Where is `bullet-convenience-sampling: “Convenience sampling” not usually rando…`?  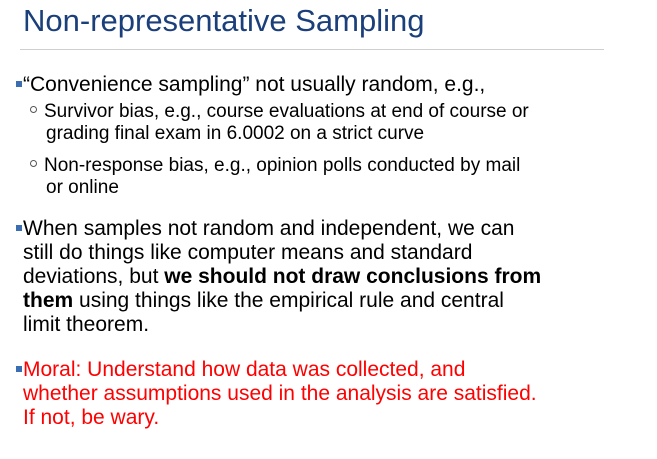
bullet-convenience-sampling: “Convenience sampling” not usually rando… is located at coordinates (316, 85).